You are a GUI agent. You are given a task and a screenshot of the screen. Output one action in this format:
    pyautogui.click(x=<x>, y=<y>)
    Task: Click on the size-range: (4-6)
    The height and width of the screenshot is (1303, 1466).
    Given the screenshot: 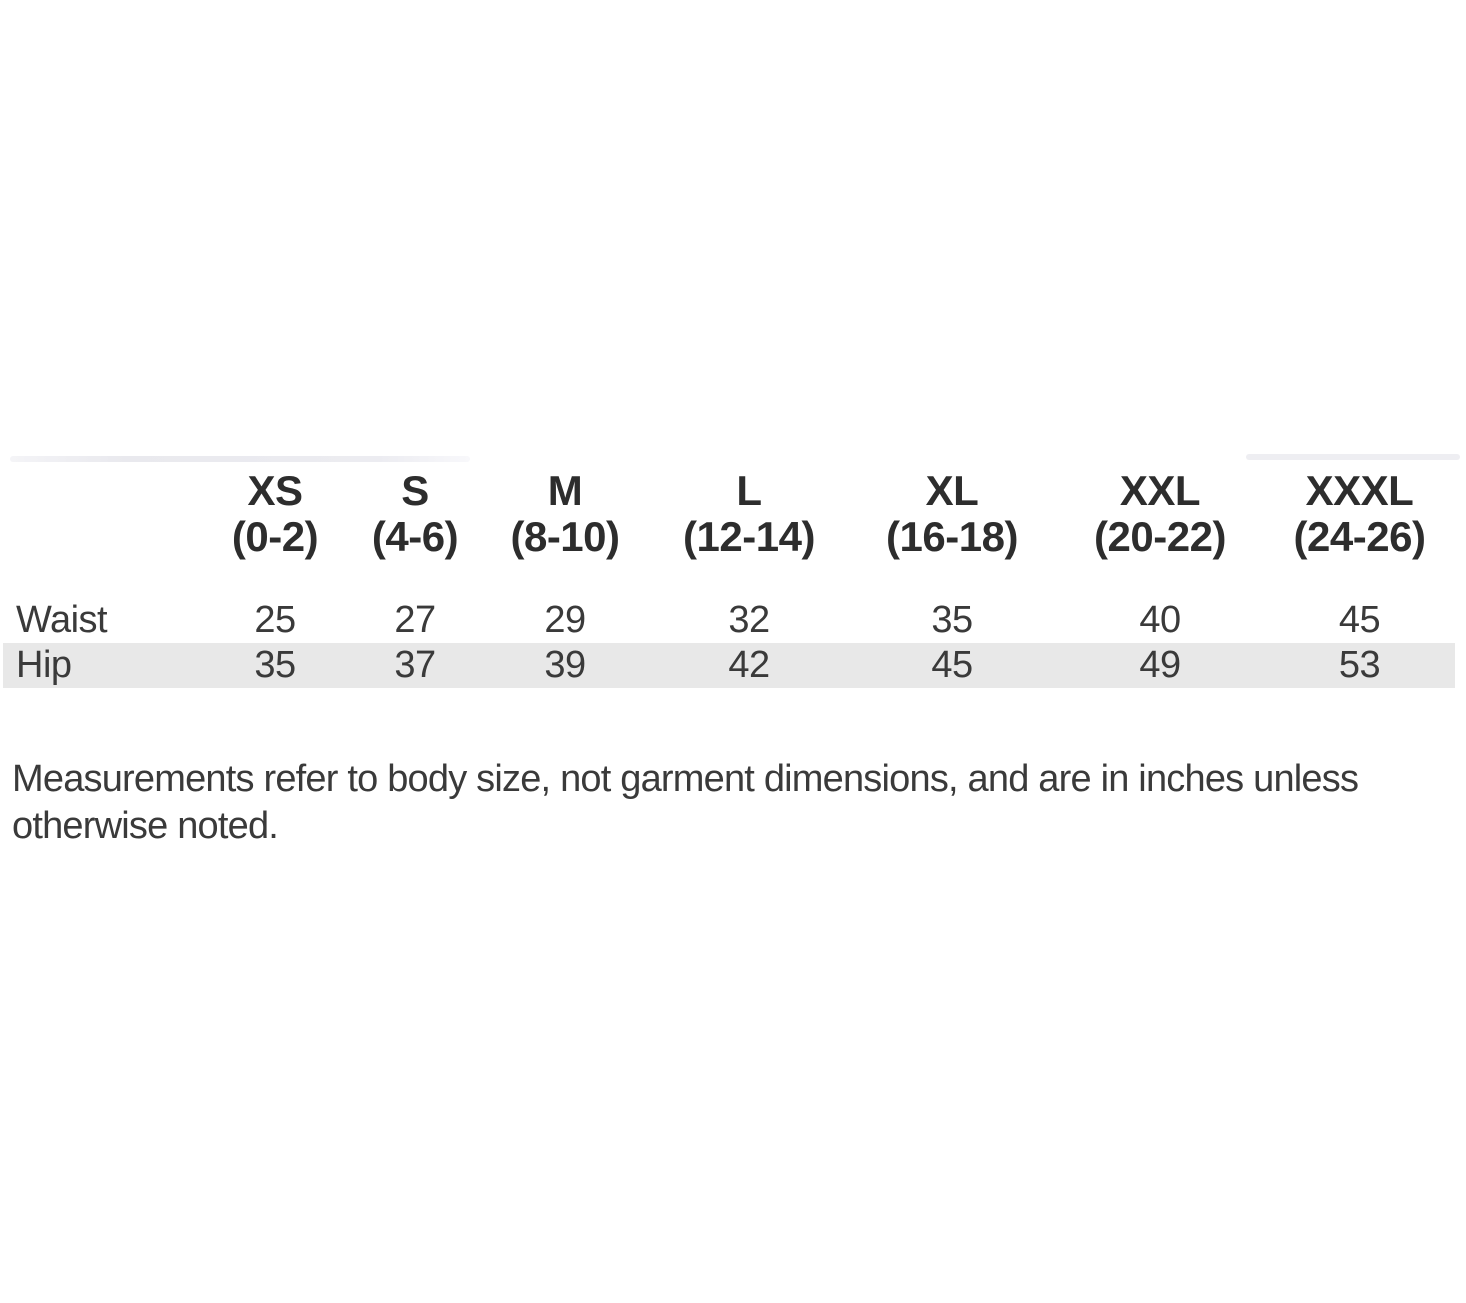 What is the action you would take?
    pyautogui.click(x=415, y=536)
    